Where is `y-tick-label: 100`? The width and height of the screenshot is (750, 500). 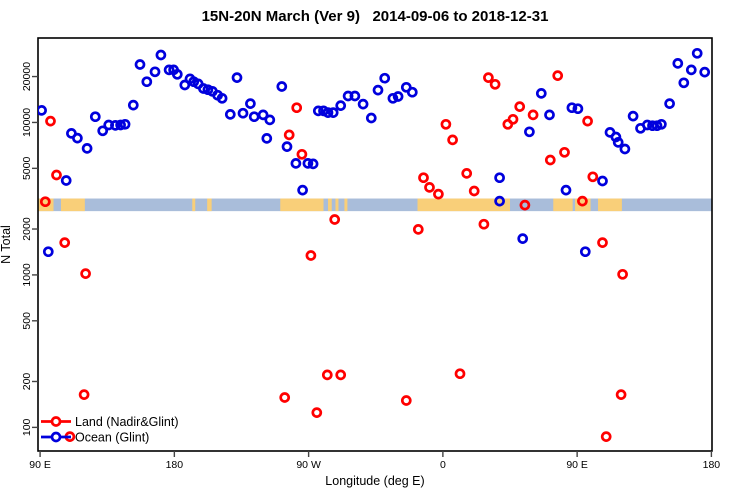 y-tick-label: 100 is located at coordinates (27, 427).